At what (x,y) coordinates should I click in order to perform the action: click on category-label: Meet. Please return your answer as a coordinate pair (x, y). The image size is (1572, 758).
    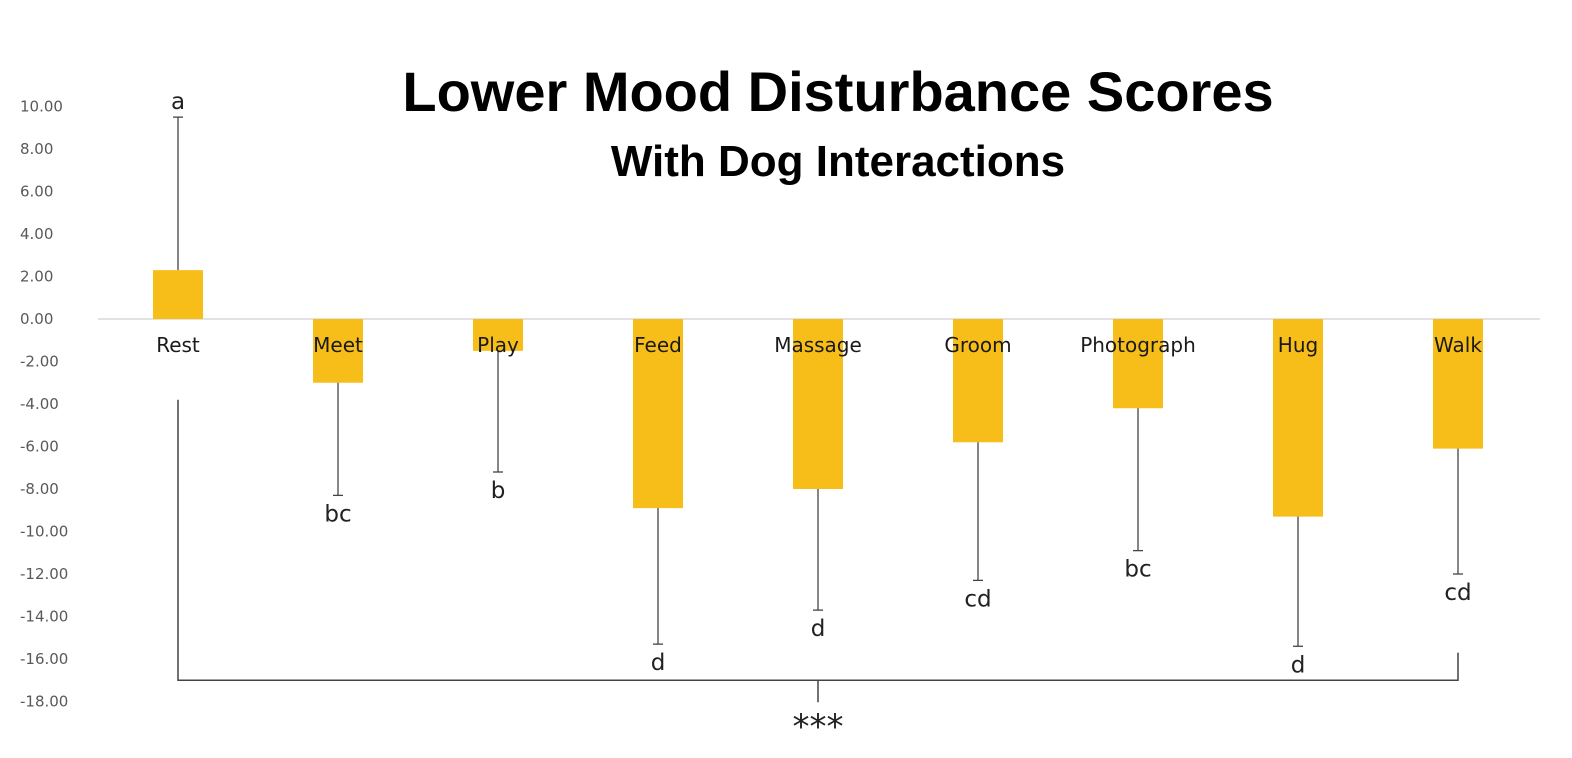
    Looking at the image, I should click on (338, 345).